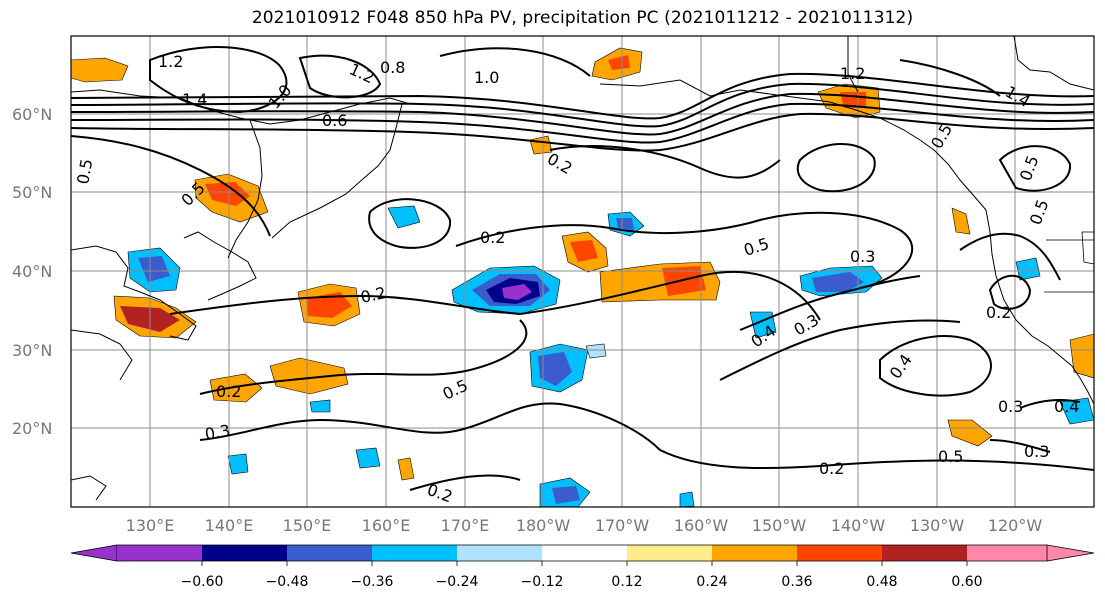 The height and width of the screenshot is (601, 1105). I want to click on shade-negative-6b, so click(154, 269).